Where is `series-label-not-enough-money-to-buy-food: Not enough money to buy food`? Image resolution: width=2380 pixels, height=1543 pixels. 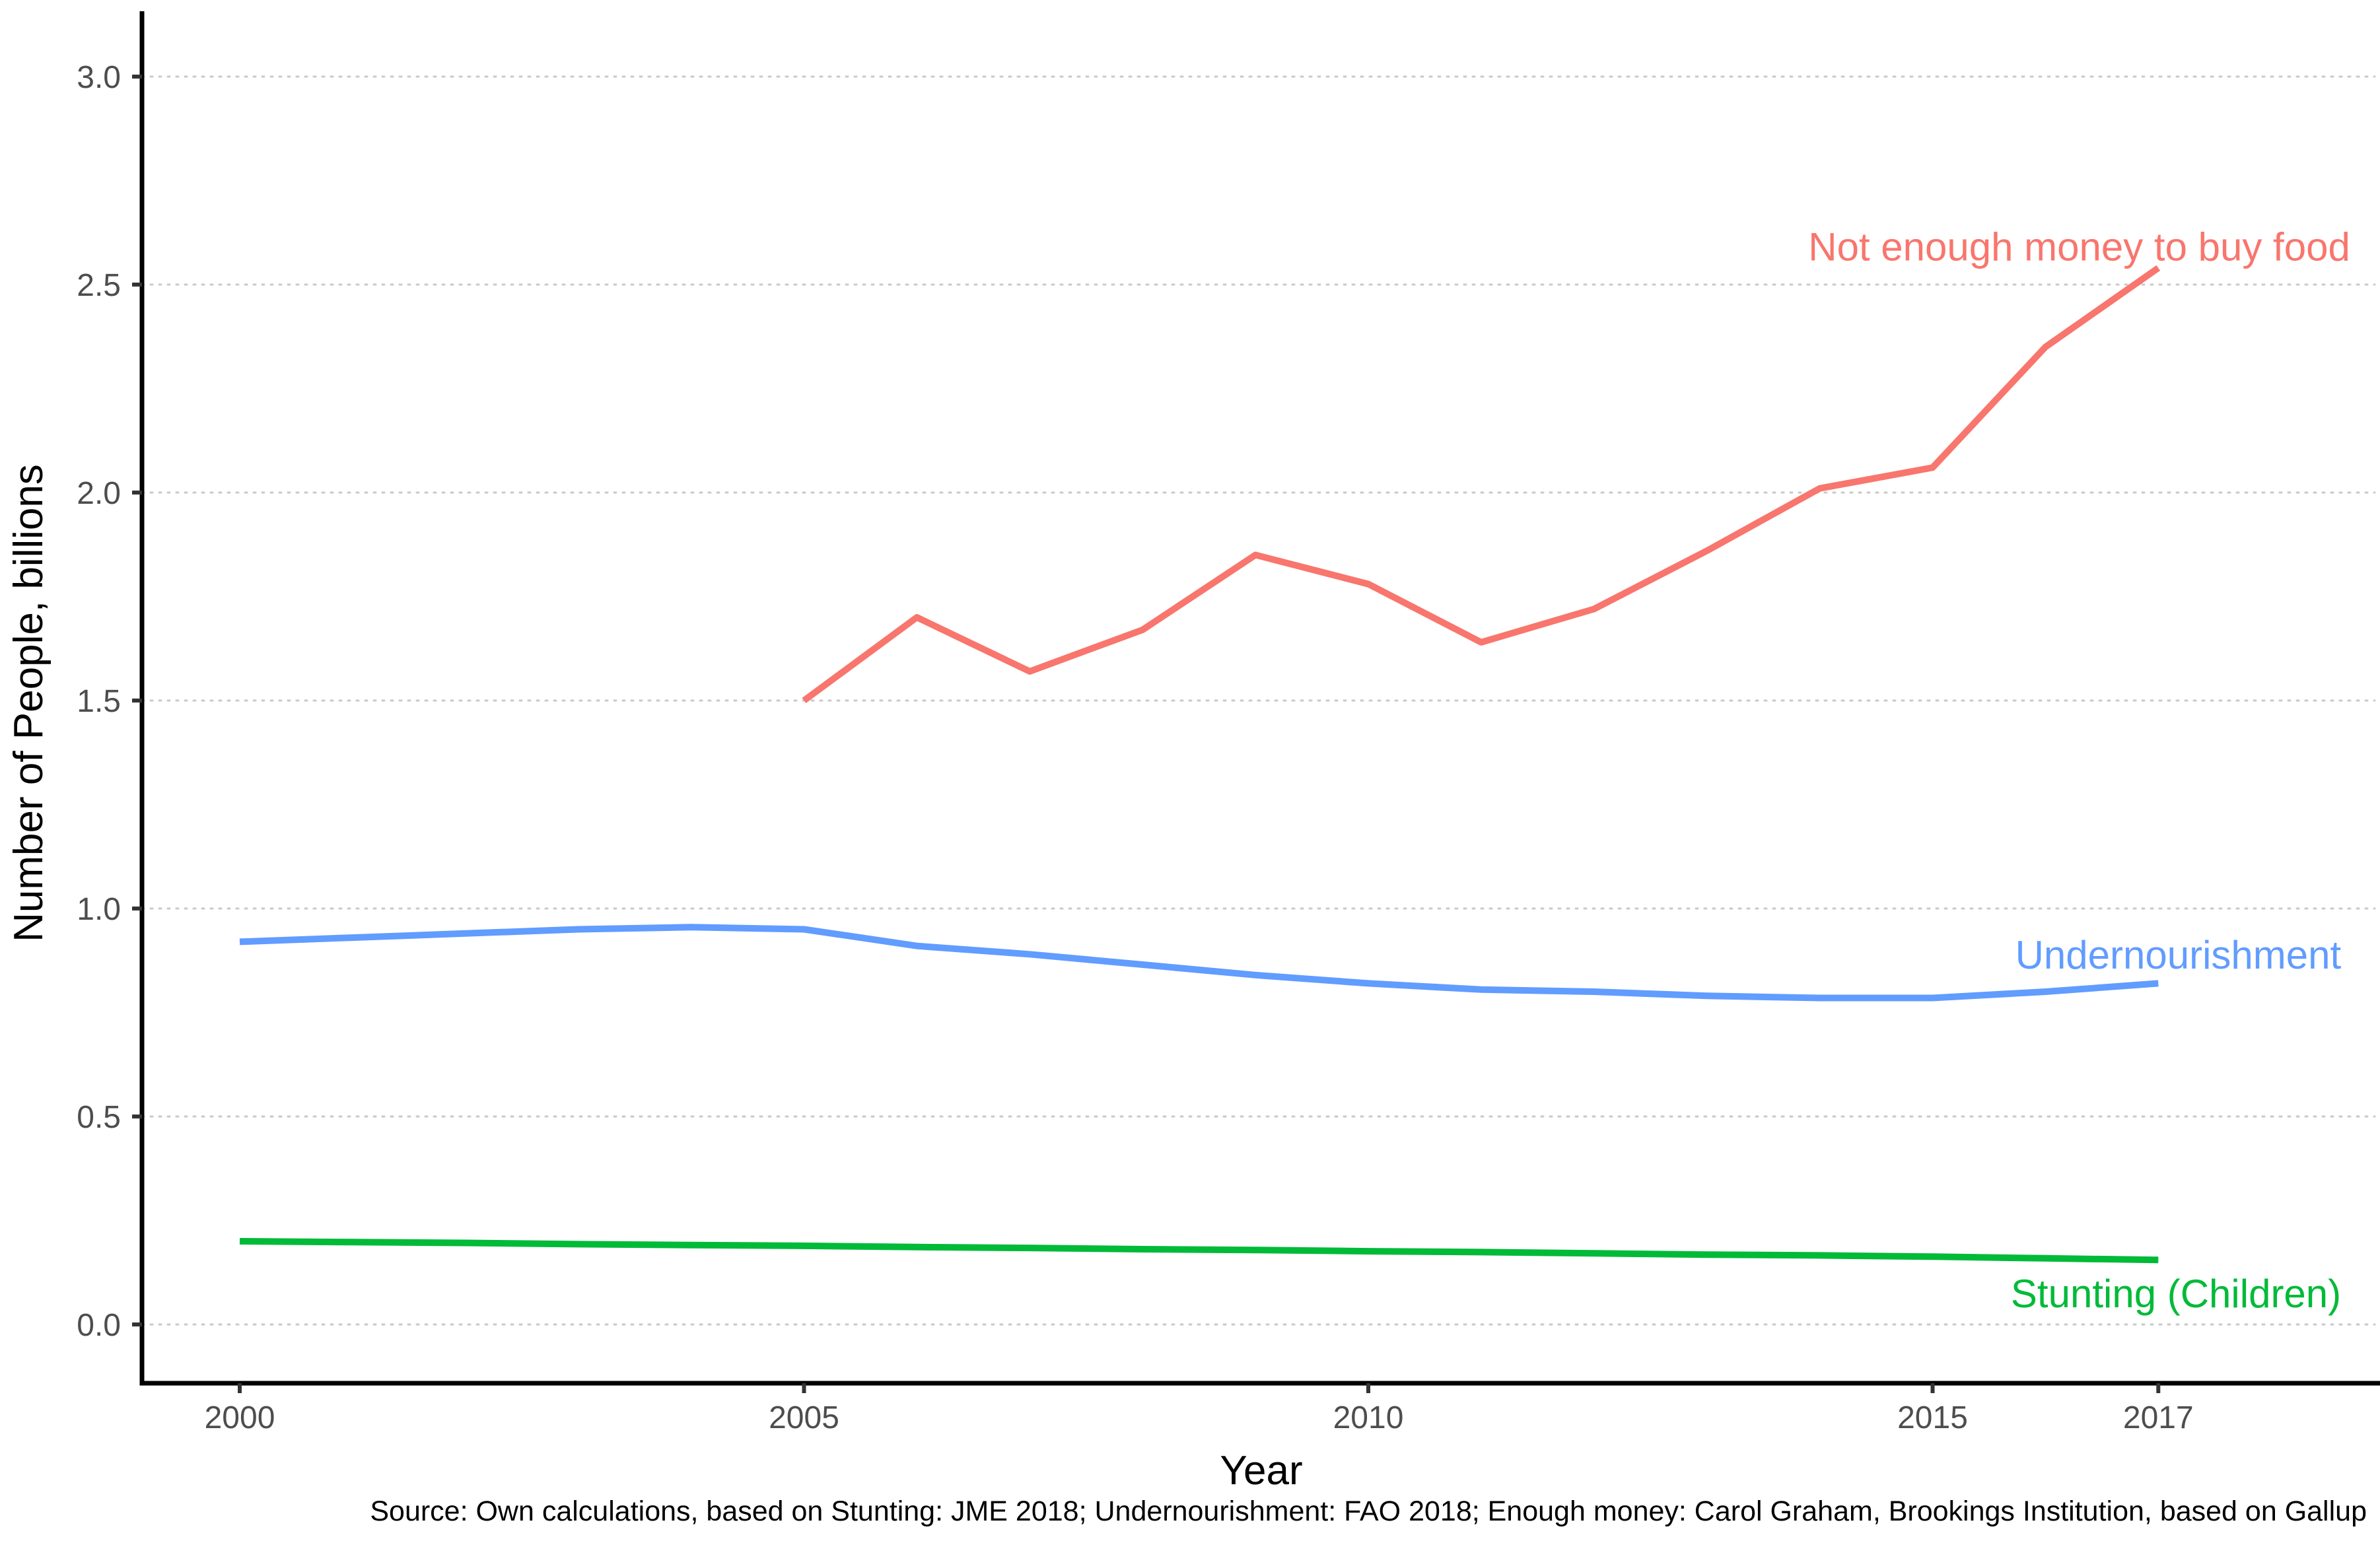
series-label-not-enough-money-to-buy-food: Not enough money to buy food is located at coordinates (2079, 246).